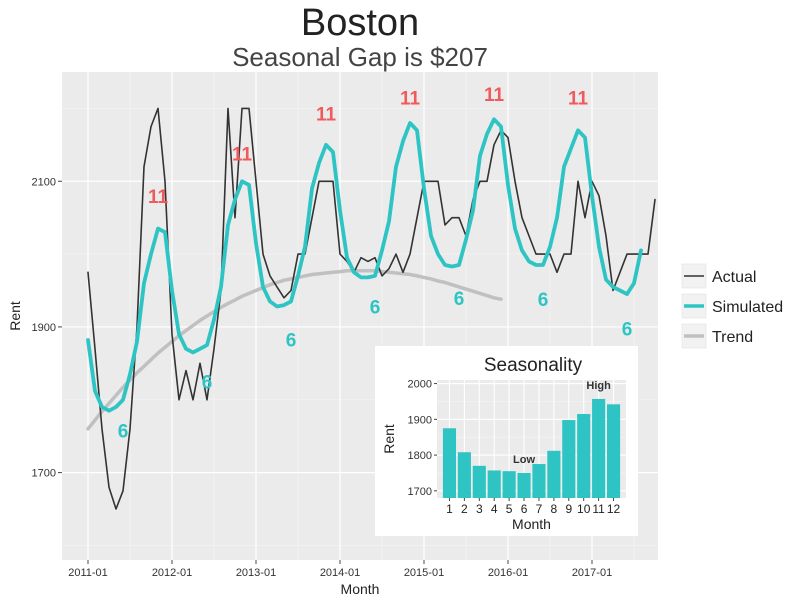 This screenshot has width=800, height=600. Describe the element at coordinates (449, 509) in the screenshot. I see `inset-x-tick-label: 1` at that location.